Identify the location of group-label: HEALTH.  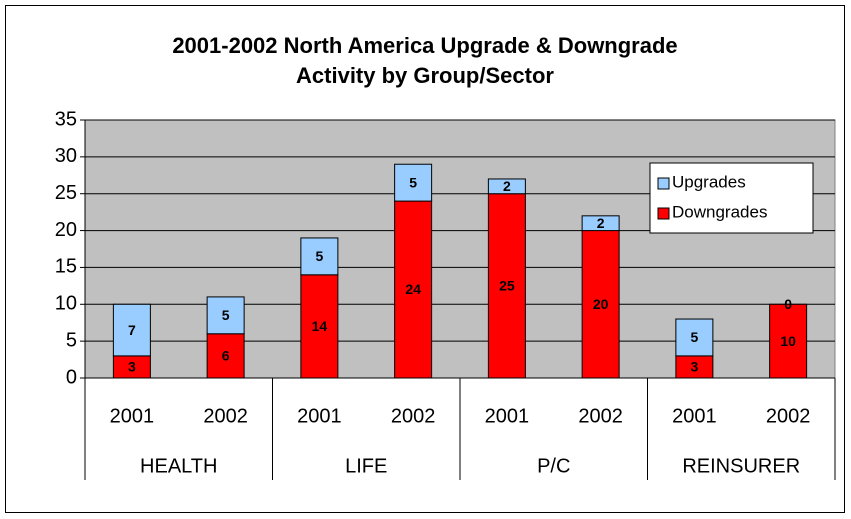
(178, 466).